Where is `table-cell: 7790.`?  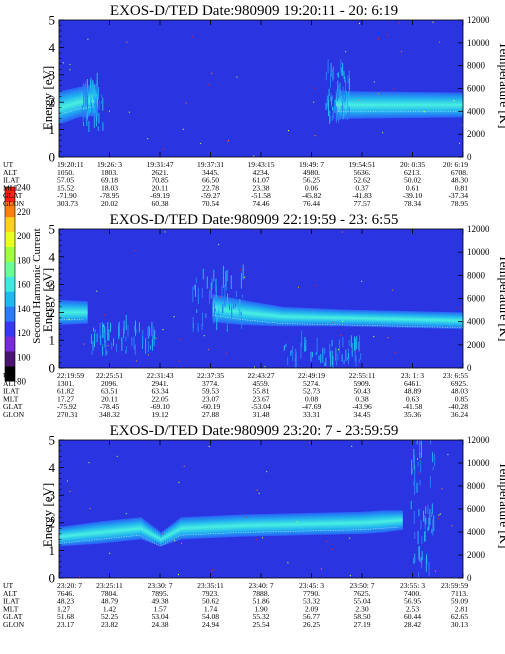 table-cell: 7790. is located at coordinates (311, 593).